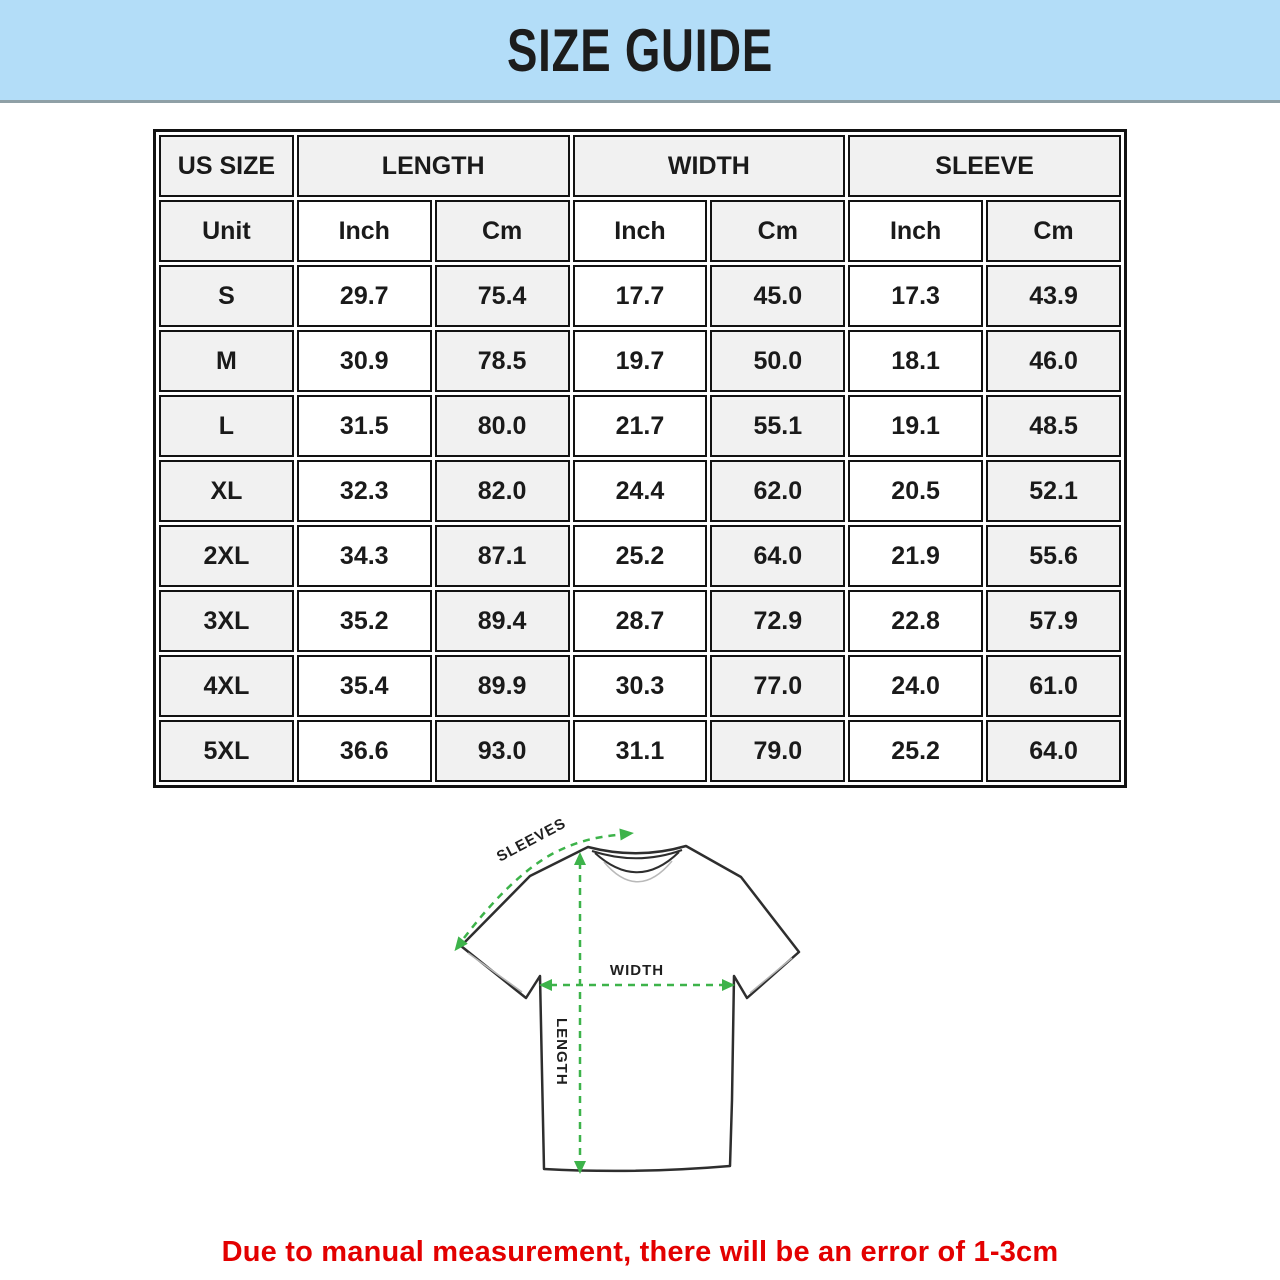 Image resolution: width=1280 pixels, height=1280 pixels. What do you see at coordinates (916, 556) in the screenshot?
I see `measurement-cell: 21.9` at bounding box center [916, 556].